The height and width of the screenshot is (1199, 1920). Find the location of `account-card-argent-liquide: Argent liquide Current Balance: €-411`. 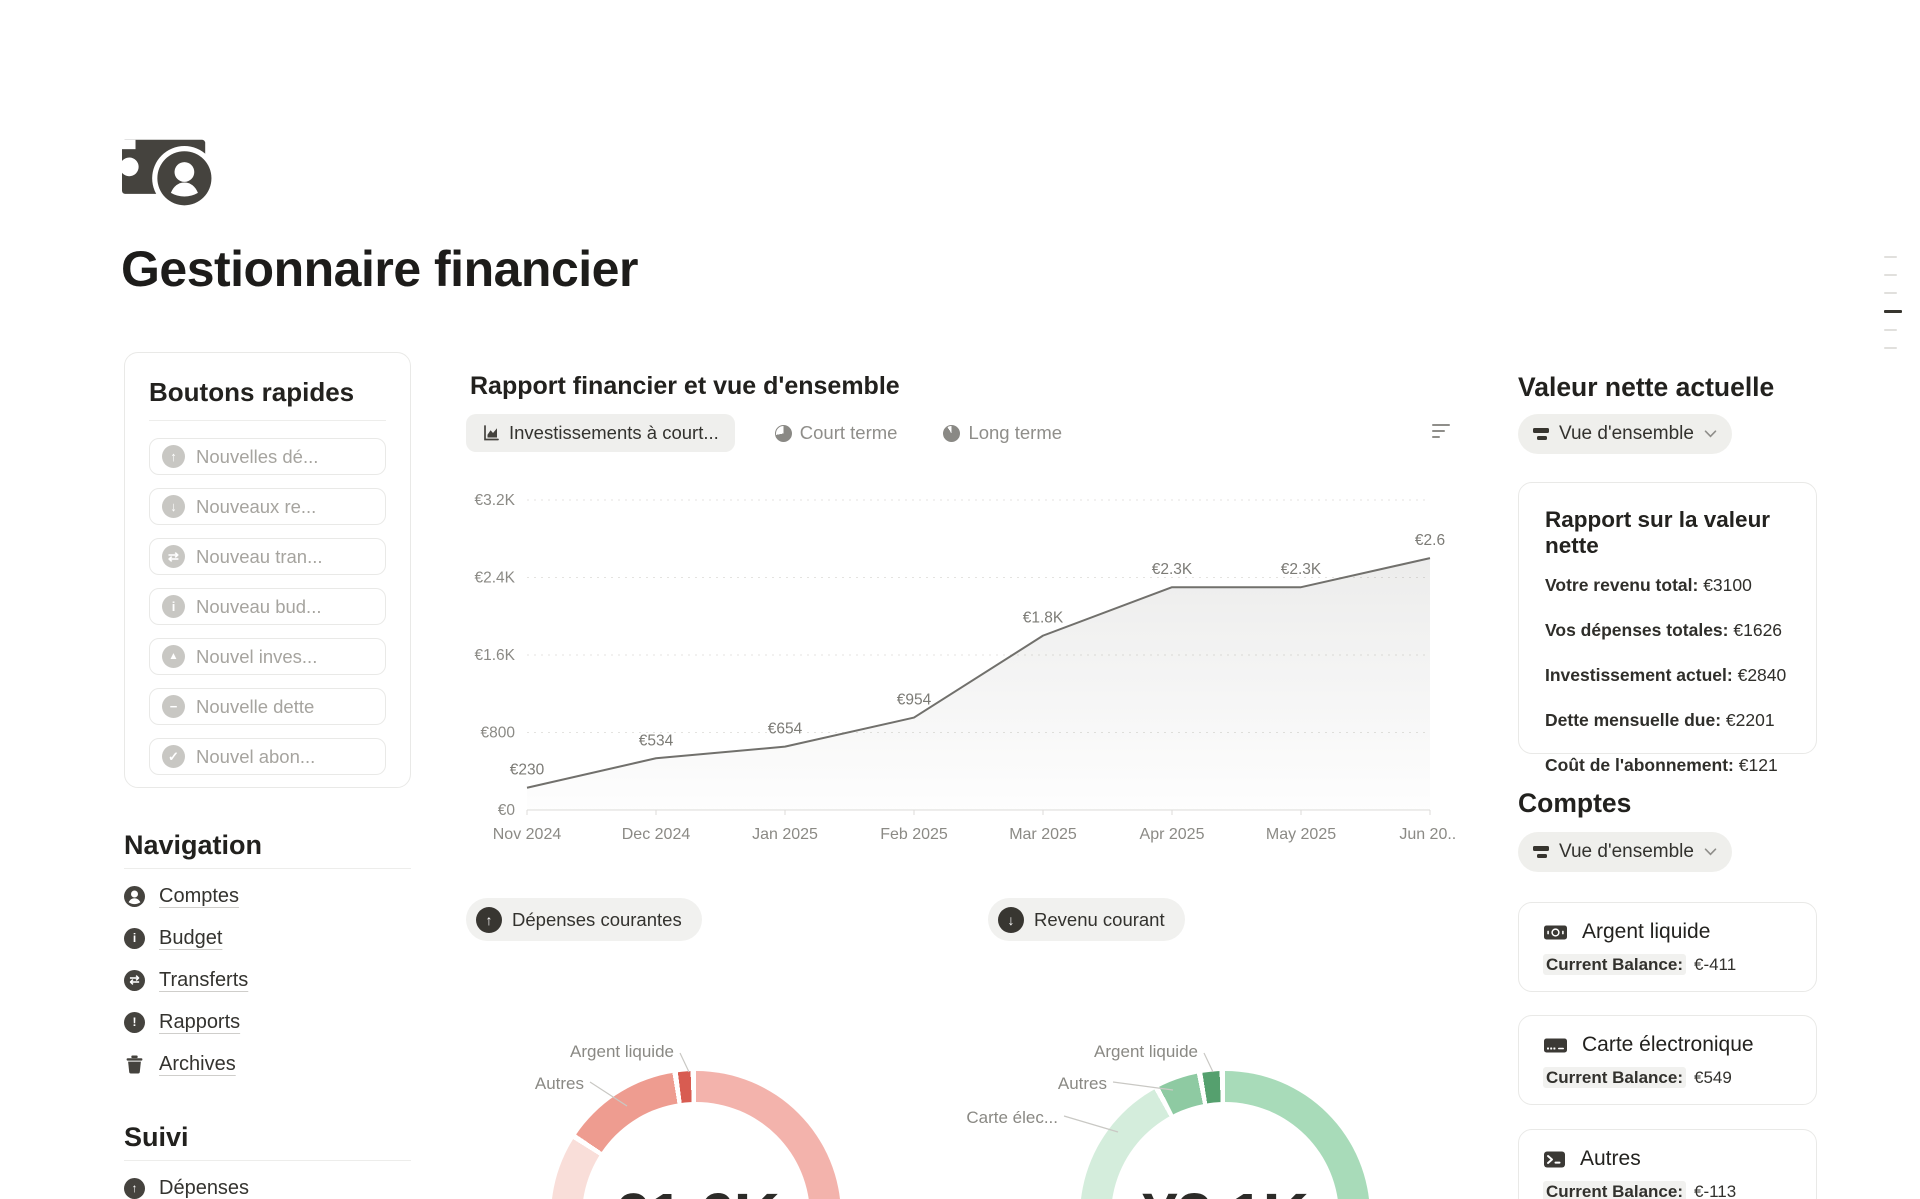

account-card-argent-liquide: Argent liquide Current Balance: €-411 is located at coordinates (1667, 947).